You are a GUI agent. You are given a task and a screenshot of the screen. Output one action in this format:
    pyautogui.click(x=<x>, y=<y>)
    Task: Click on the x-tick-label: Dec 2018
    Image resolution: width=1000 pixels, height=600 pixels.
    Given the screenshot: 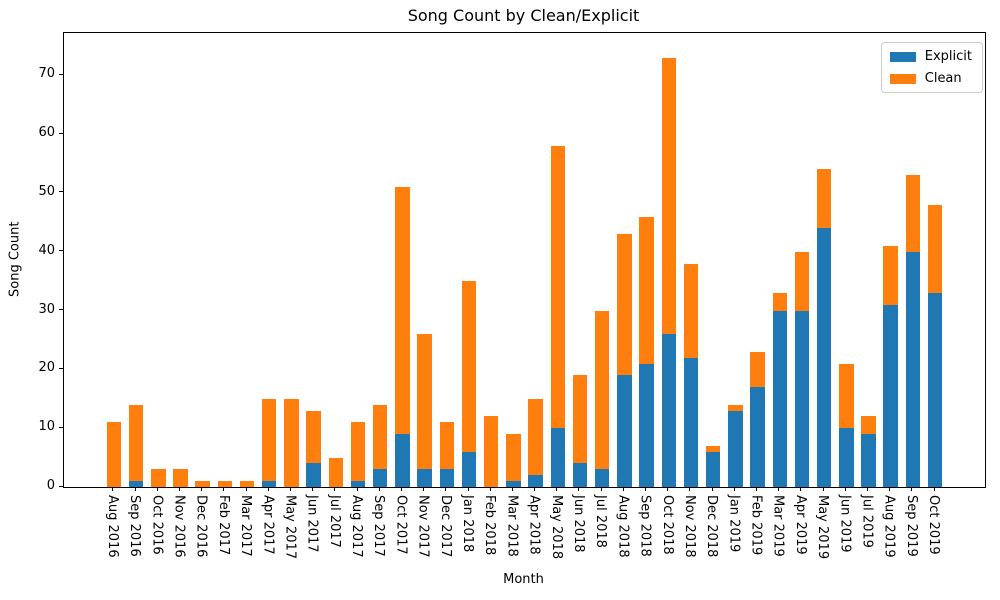 What is the action you would take?
    pyautogui.click(x=712, y=526)
    